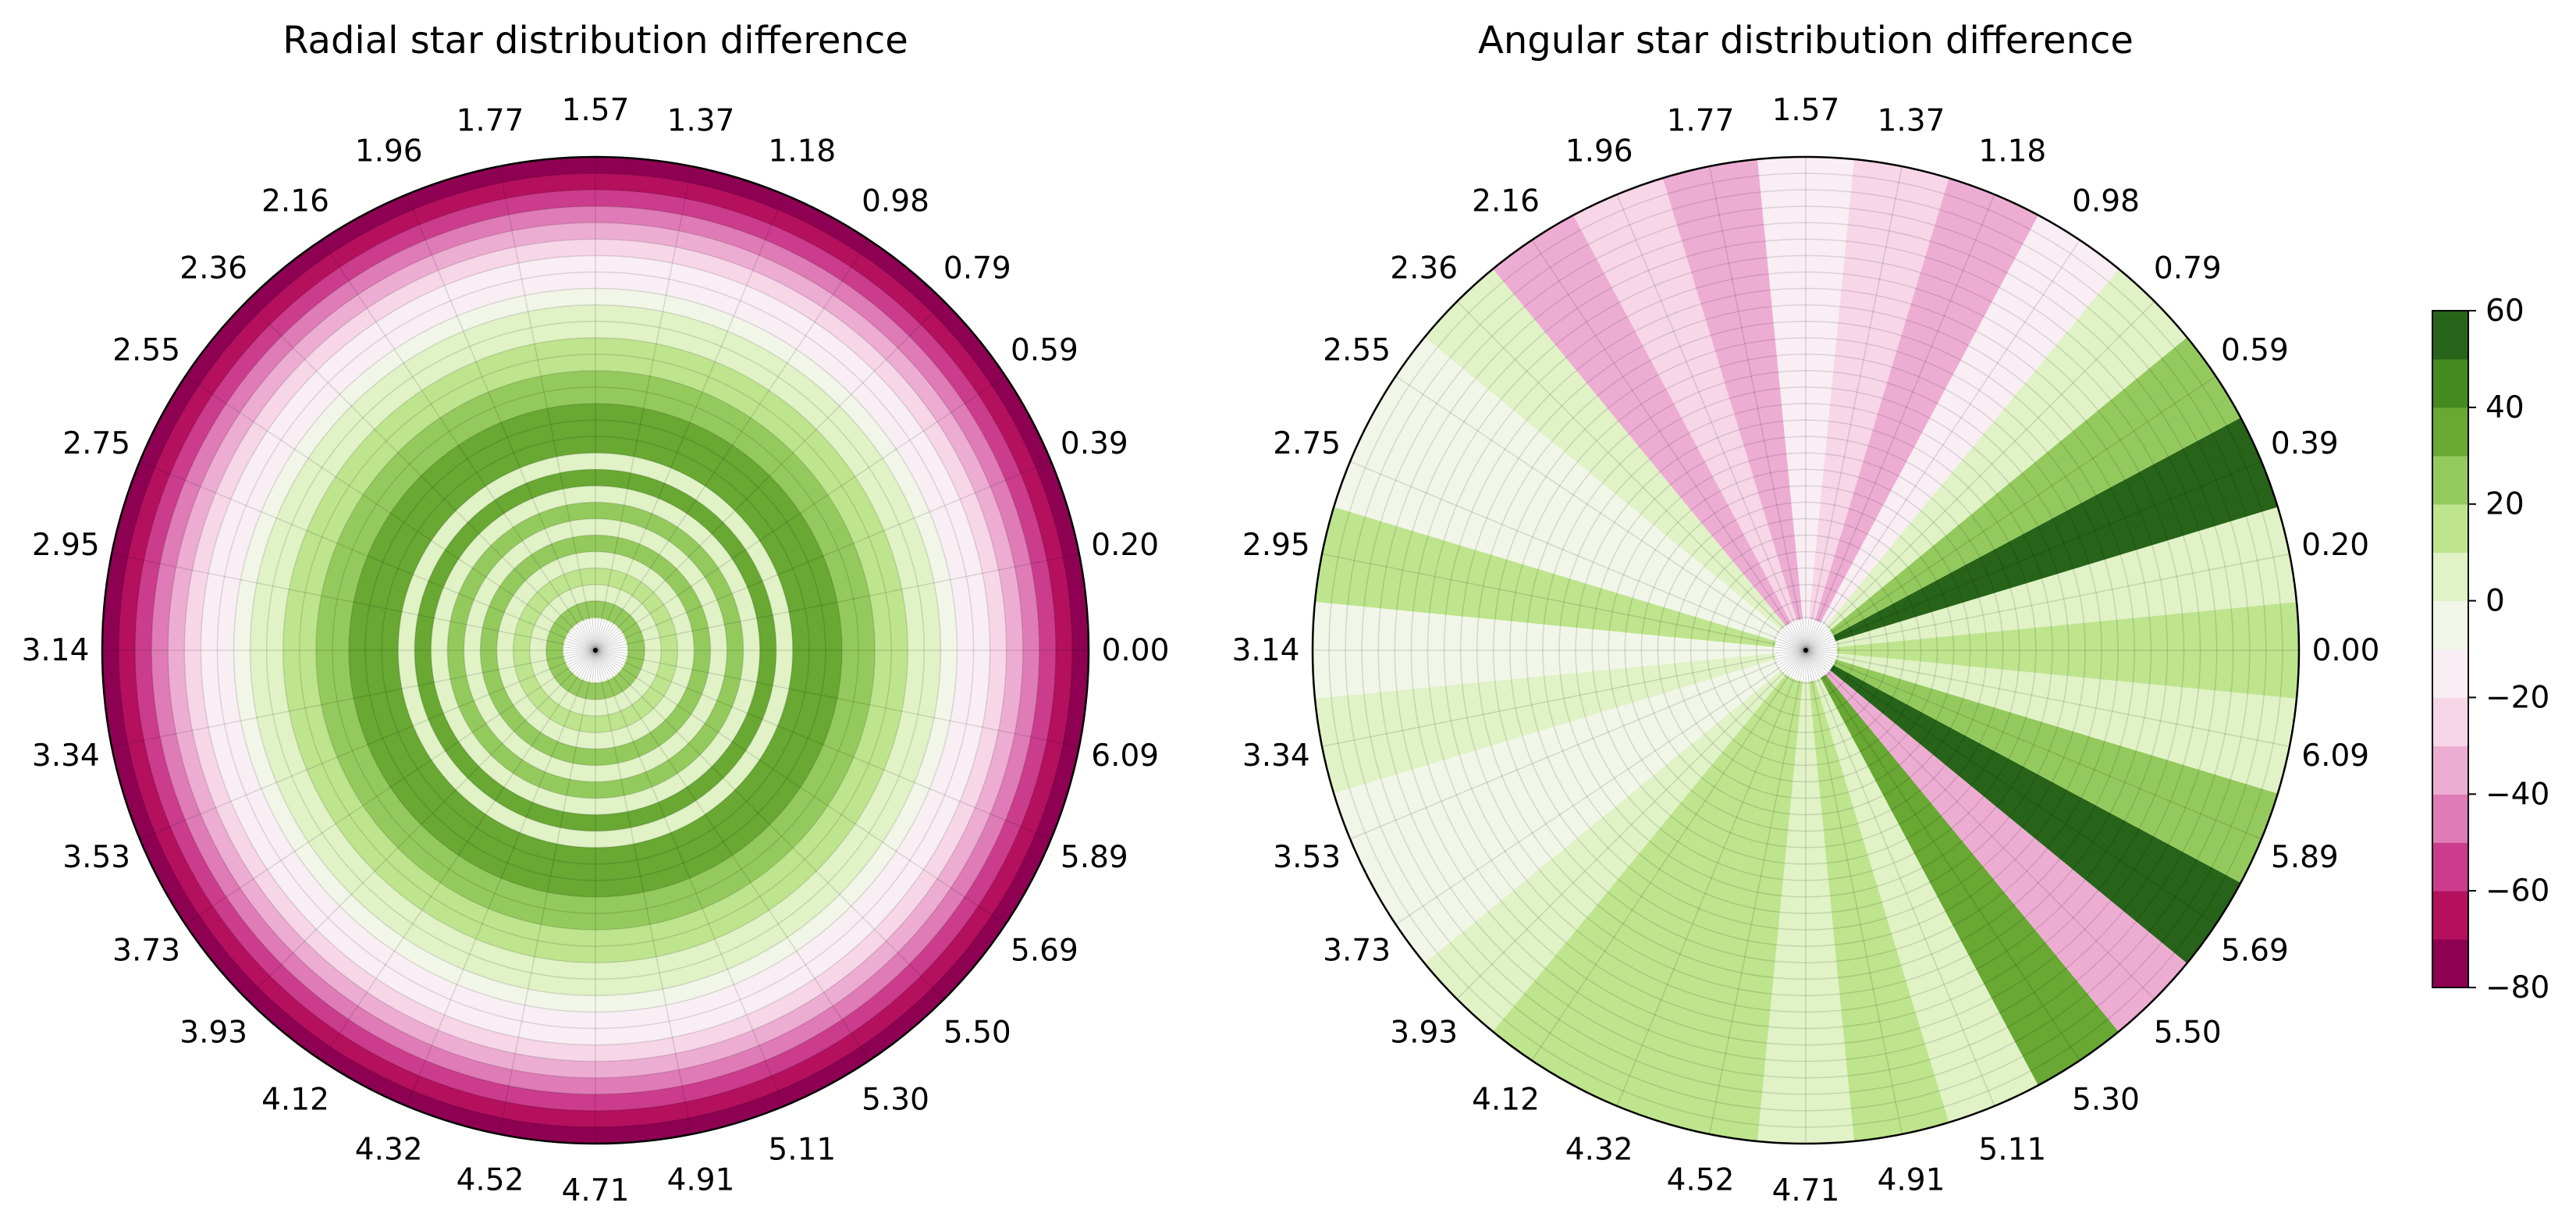  What do you see at coordinates (1094, 443) in the screenshot?
I see `angular-tick-label: 0.39` at bounding box center [1094, 443].